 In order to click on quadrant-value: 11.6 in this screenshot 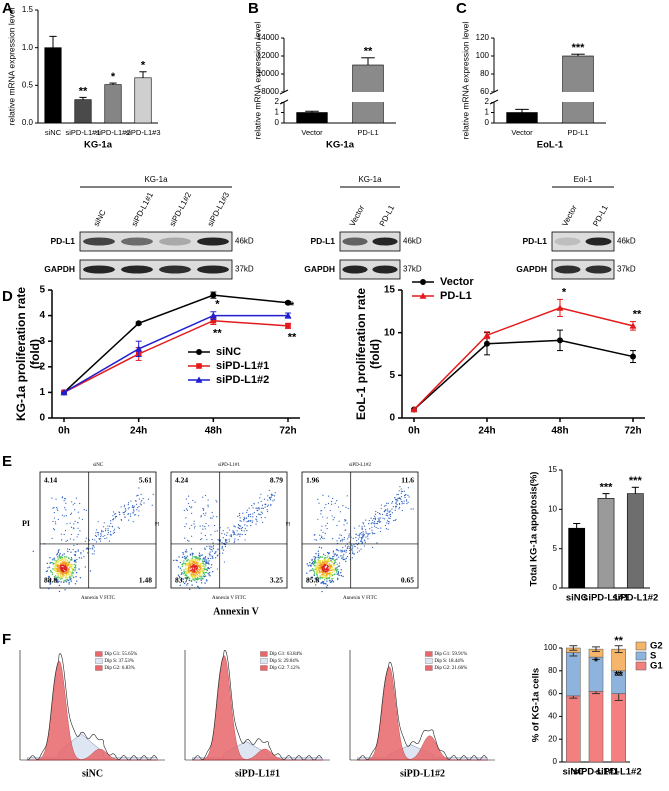, I will do `click(407, 480)`.